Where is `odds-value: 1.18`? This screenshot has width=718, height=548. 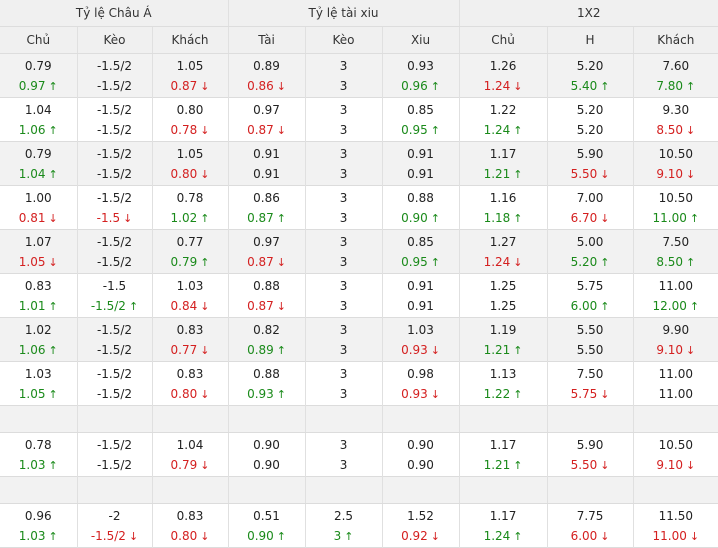 odds-value: 1.18 is located at coordinates (497, 218).